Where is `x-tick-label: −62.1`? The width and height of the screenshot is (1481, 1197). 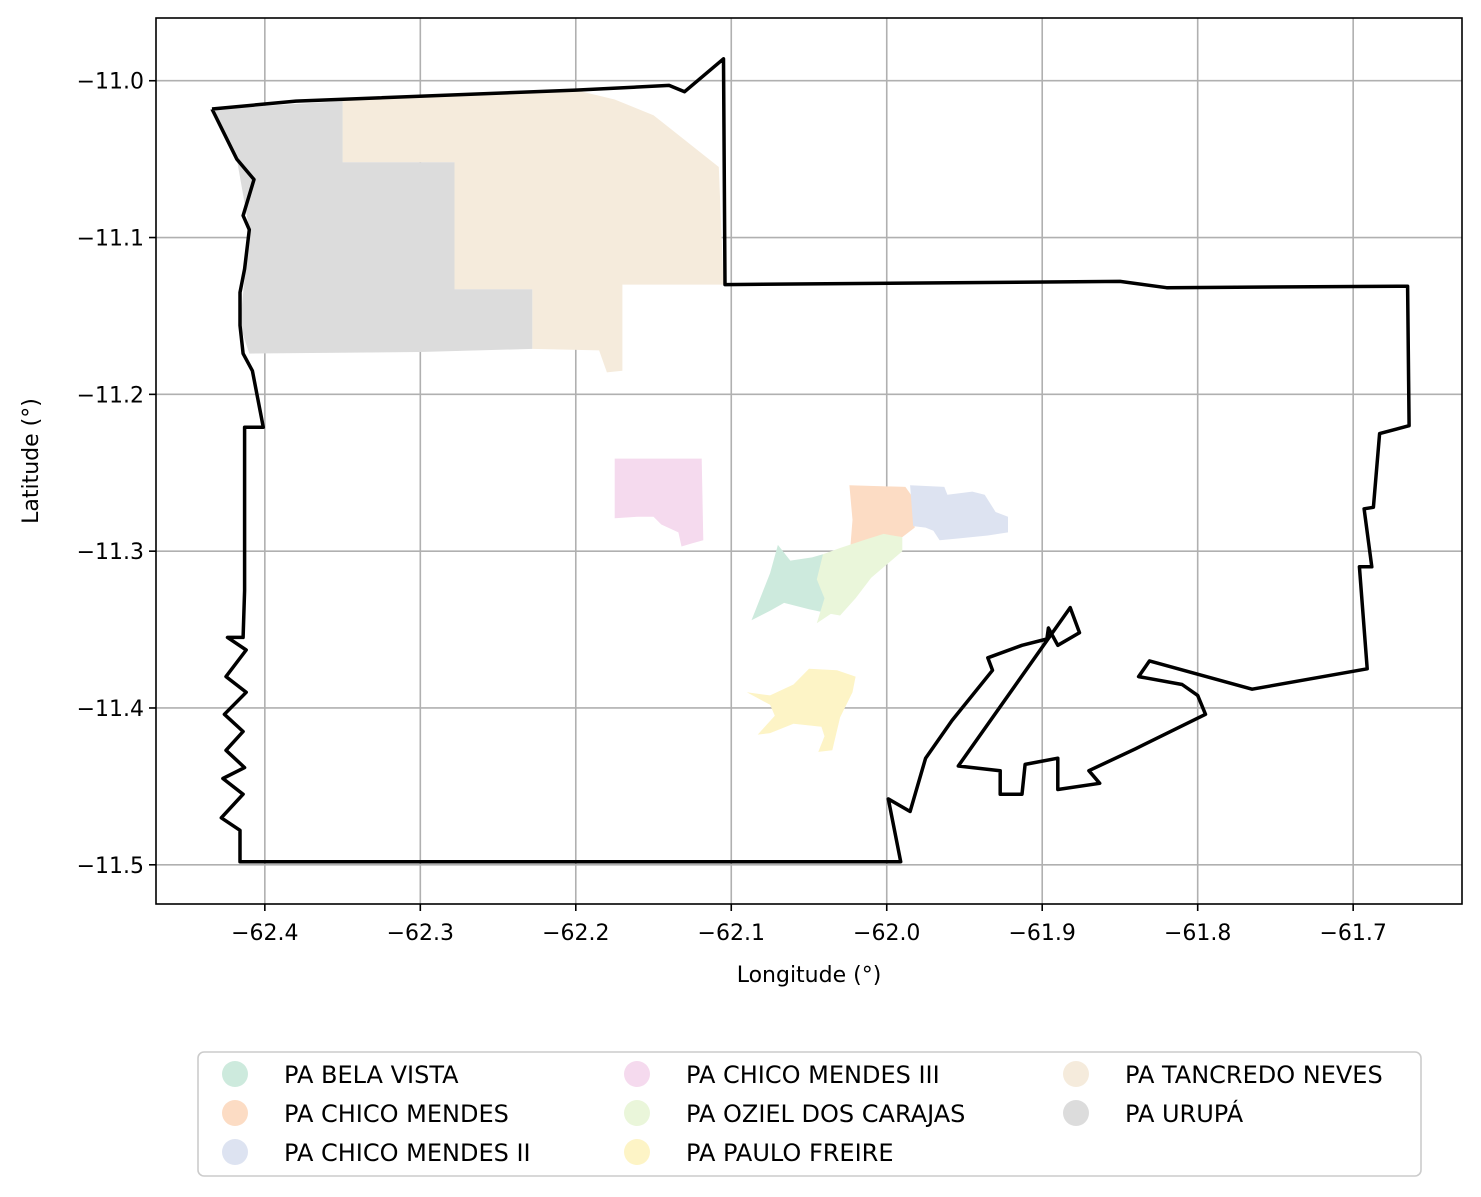 x-tick-label: −62.1 is located at coordinates (731, 933).